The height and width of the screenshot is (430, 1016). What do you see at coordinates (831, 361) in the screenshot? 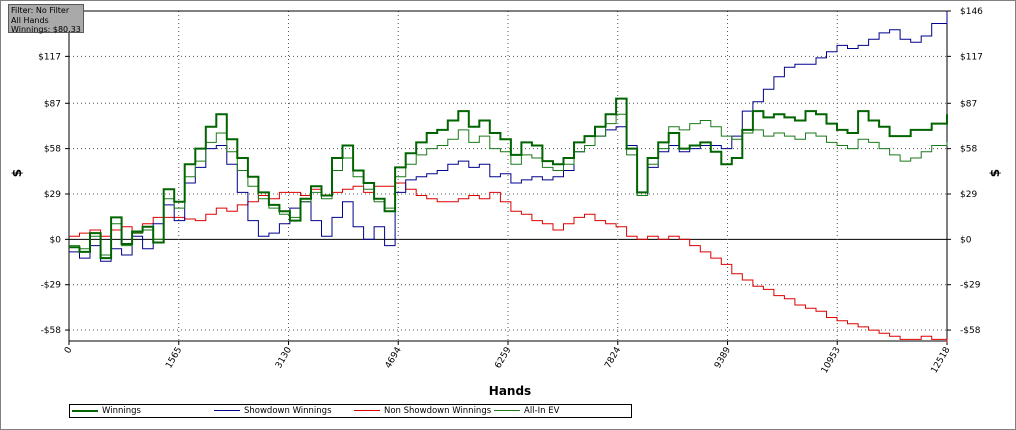
I see `x-tick-label: 10953` at bounding box center [831, 361].